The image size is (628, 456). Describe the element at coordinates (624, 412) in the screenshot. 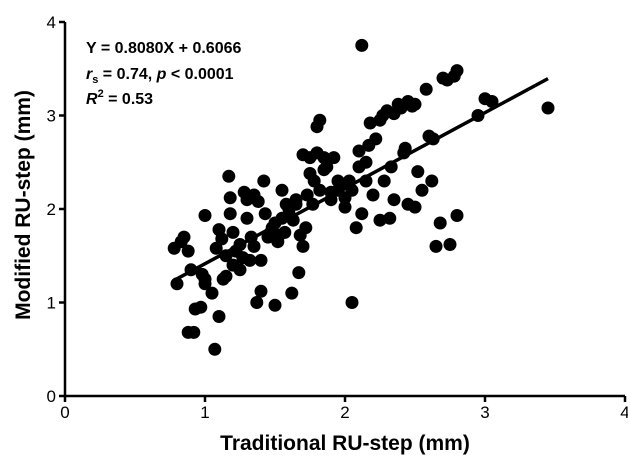

I see `x-tick-label: 4` at that location.